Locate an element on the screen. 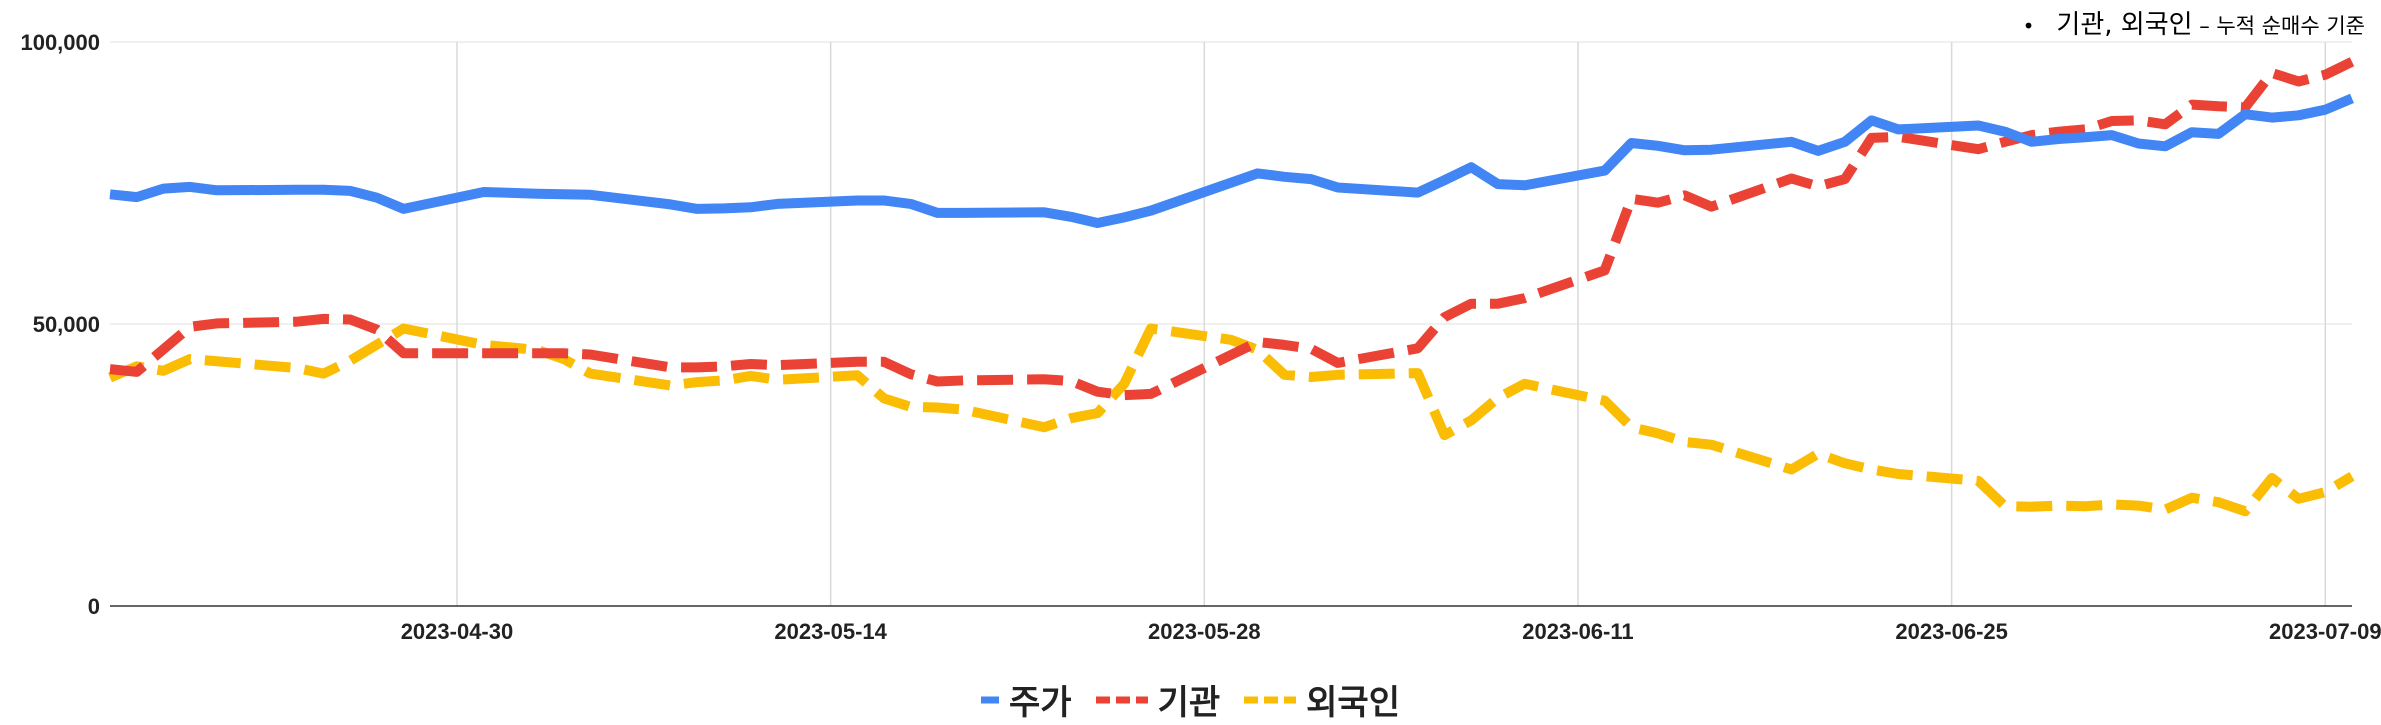 Image resolution: width=2381 pixels, height=725 pixels. x-tick-label: 2023-06-25 is located at coordinates (1951, 631).